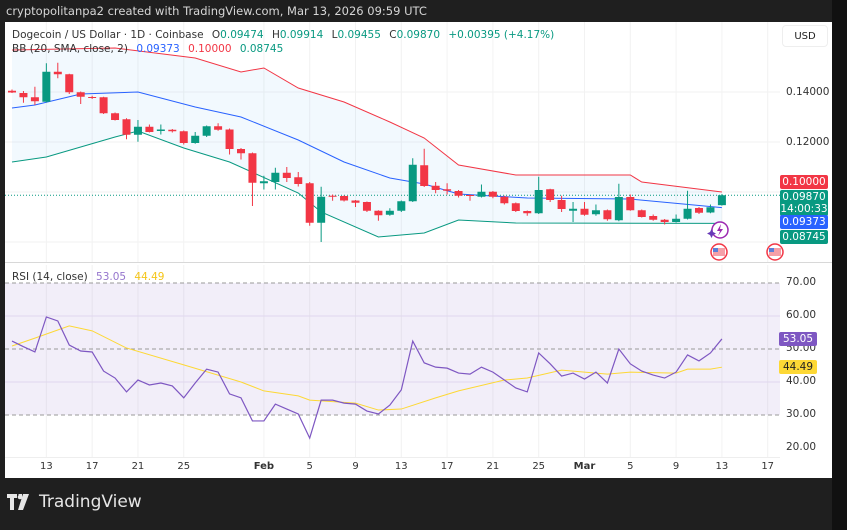 This screenshot has height=530, width=847. I want to click on bb-lower-price-label: 0.08745, so click(804, 237).